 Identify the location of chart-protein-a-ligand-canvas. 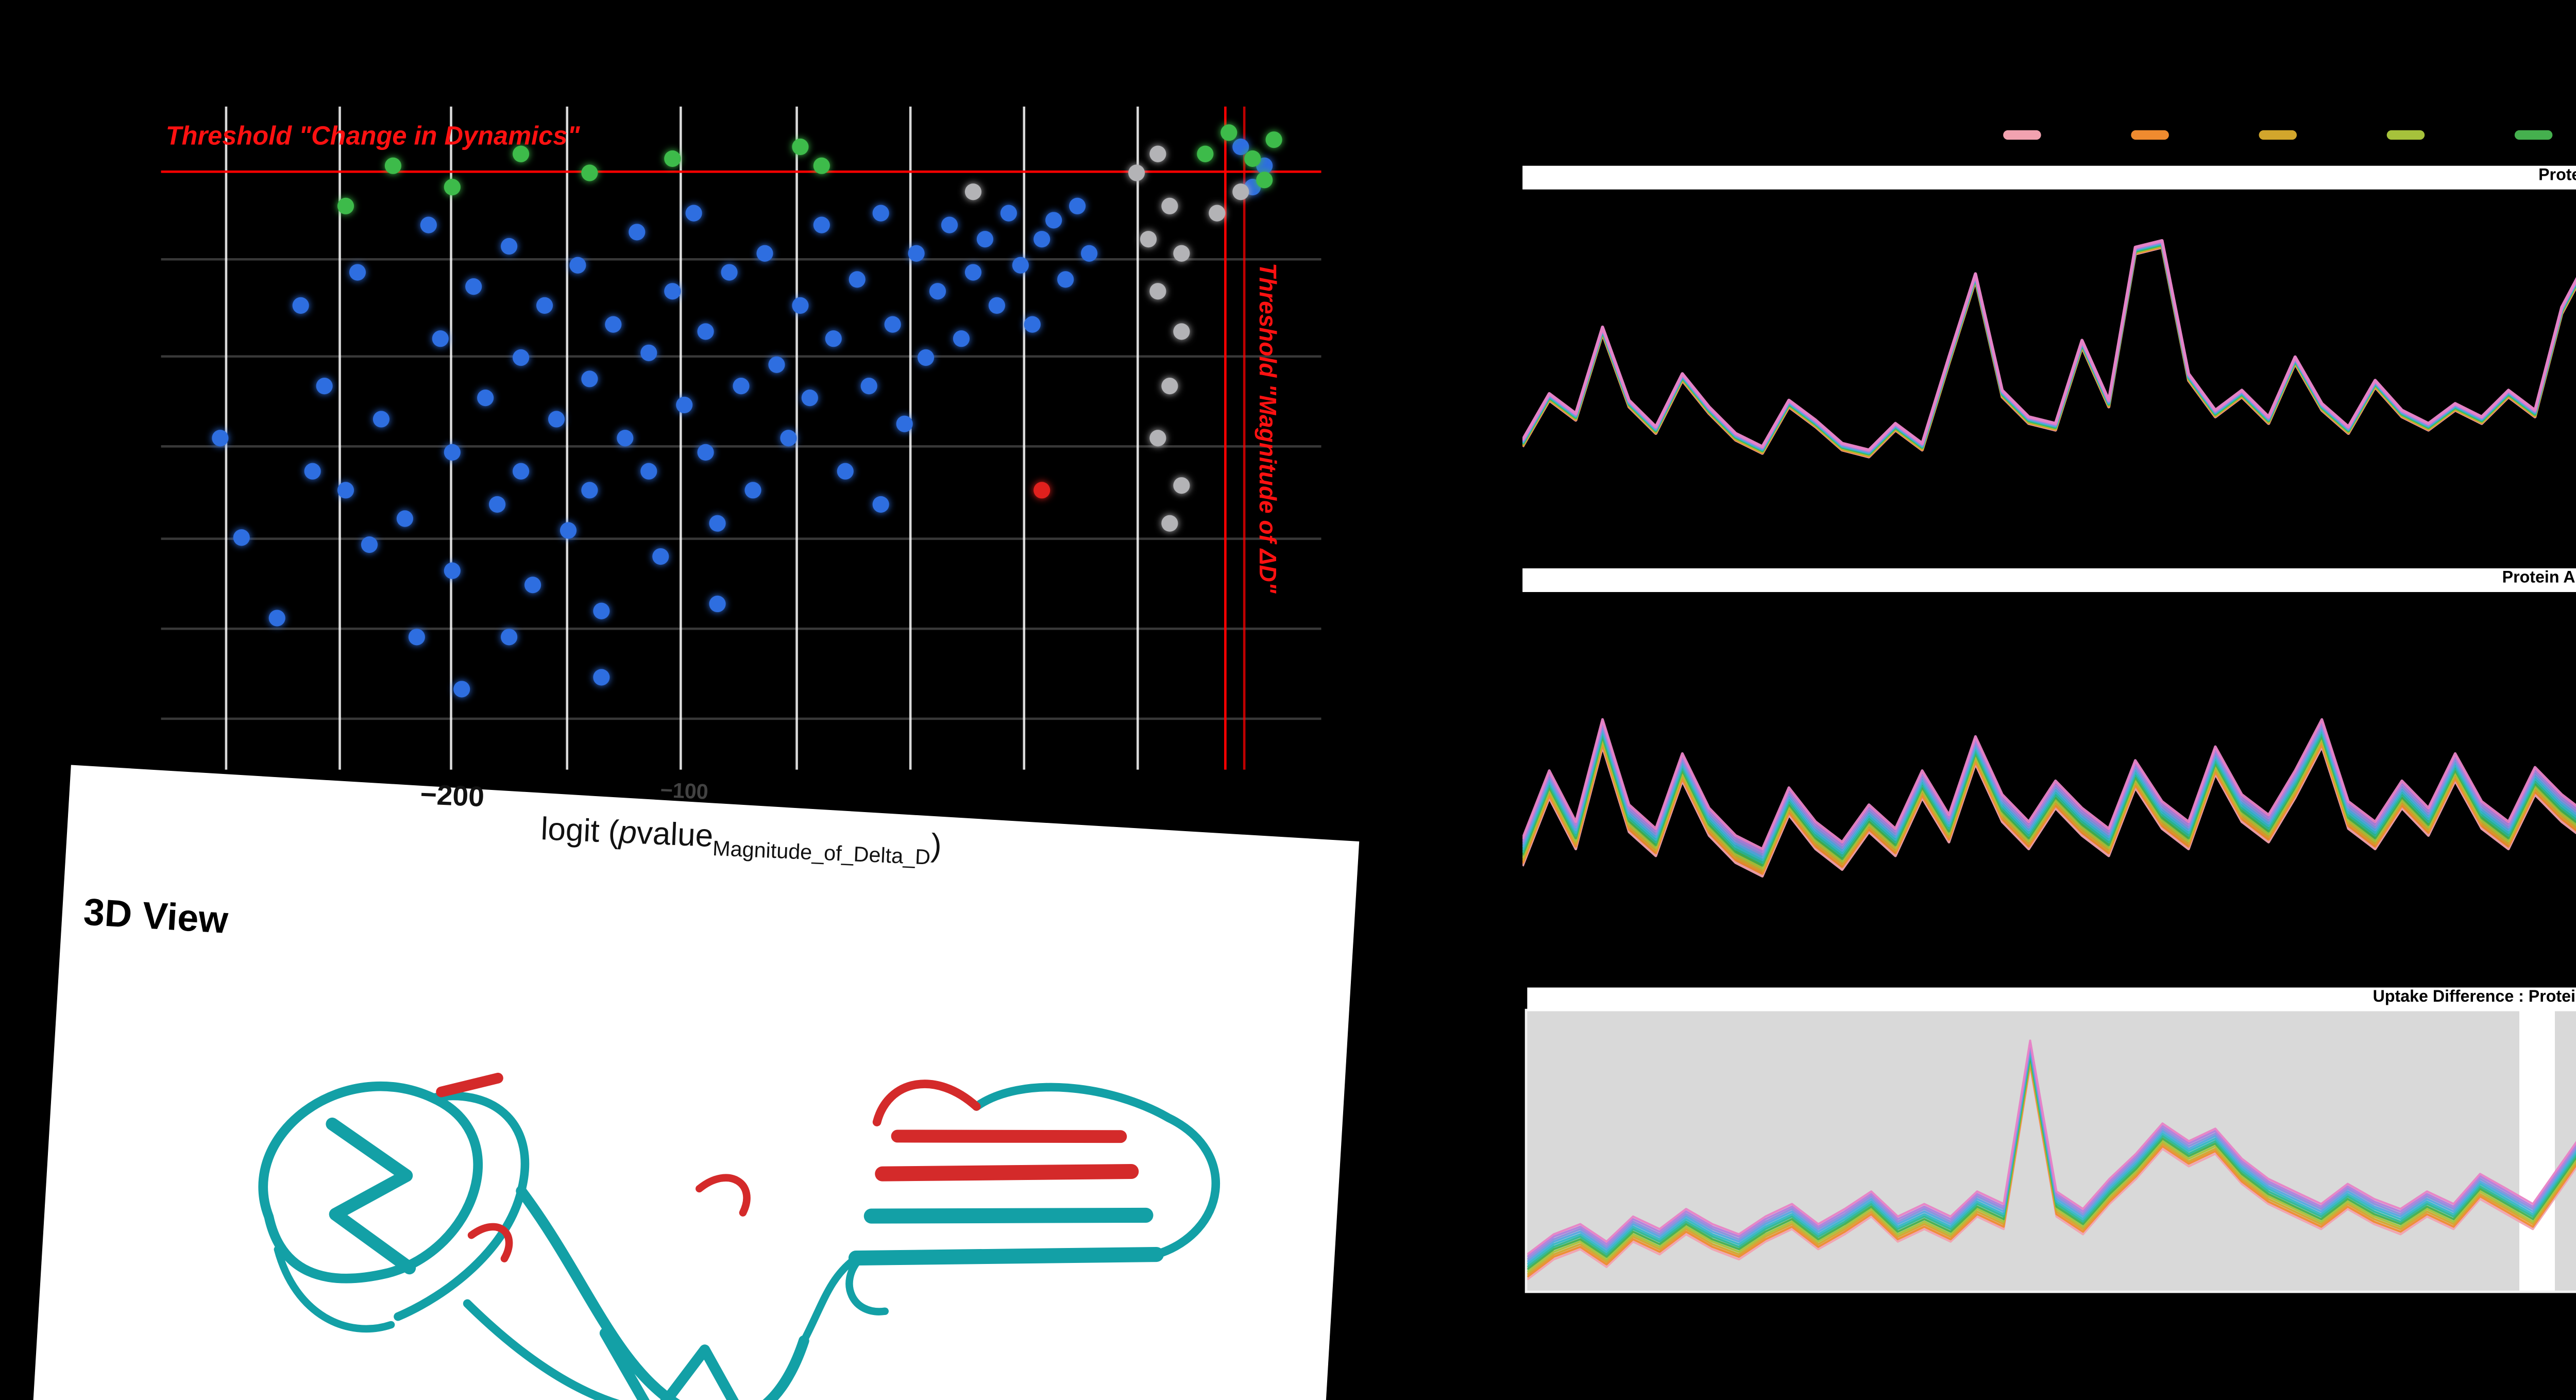
(2049, 784).